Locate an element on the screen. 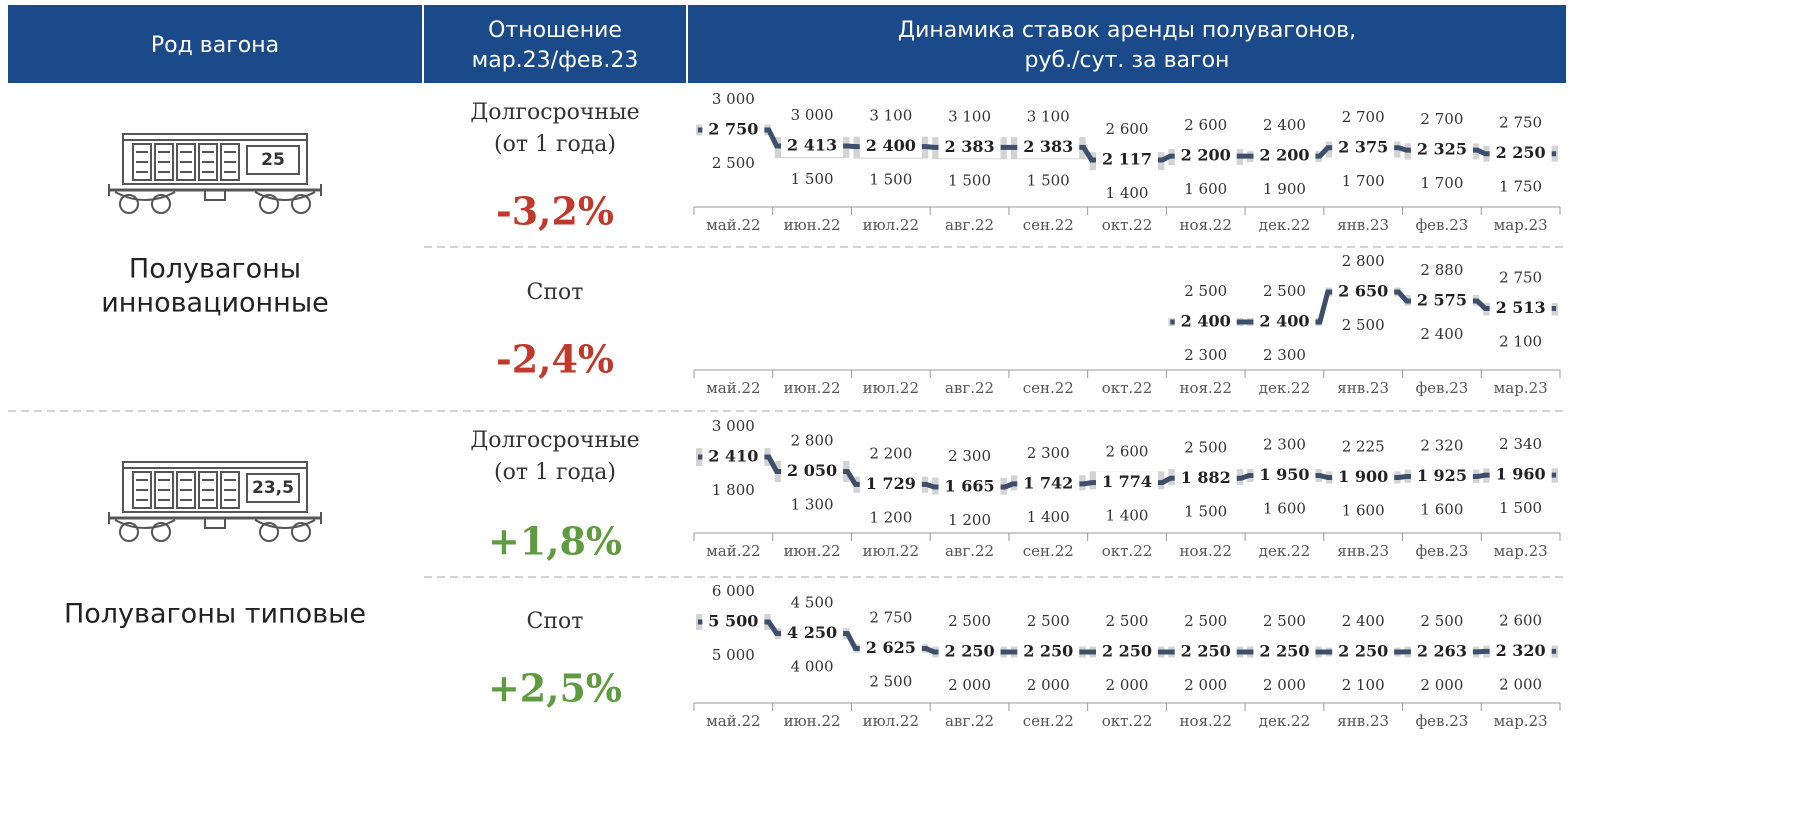  low-label: 1 500 is located at coordinates (1205, 511).